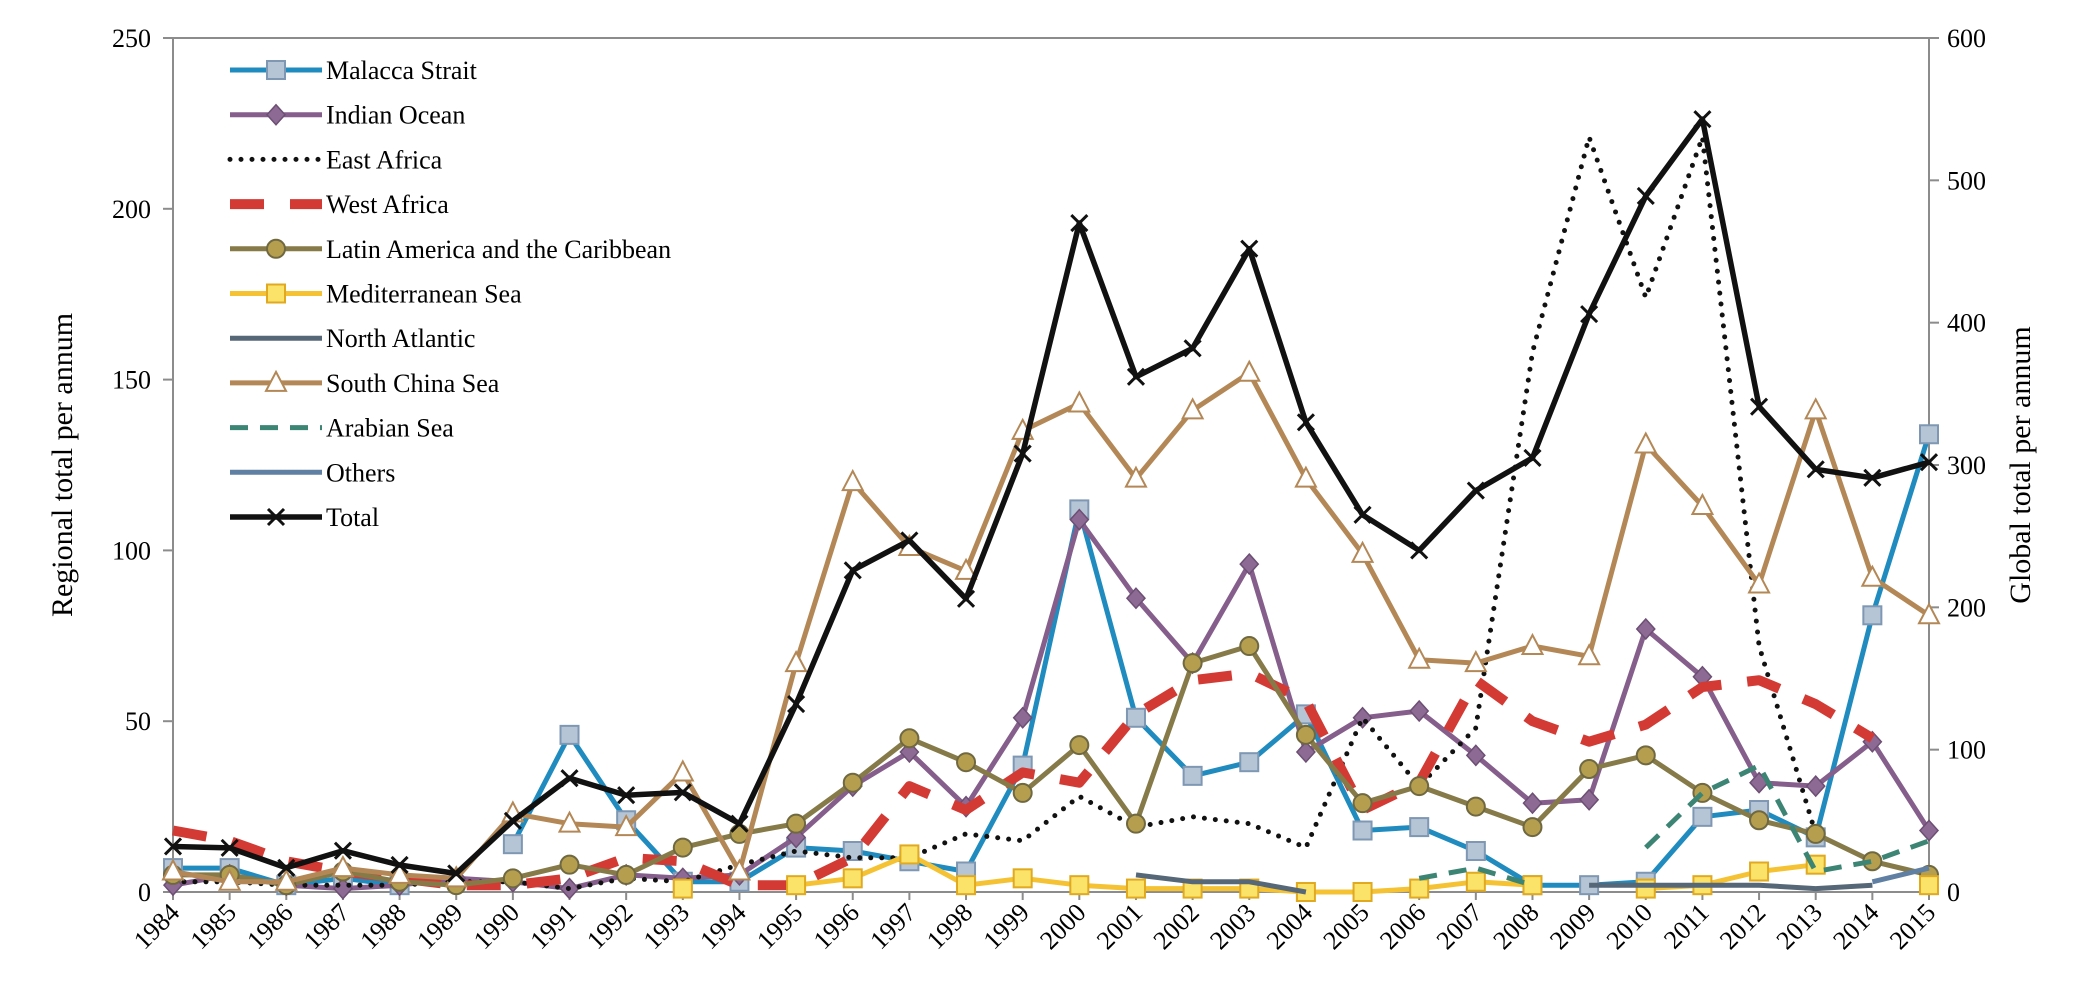 The image size is (2080, 1002). I want to click on legend-label: West Africa, so click(387, 204).